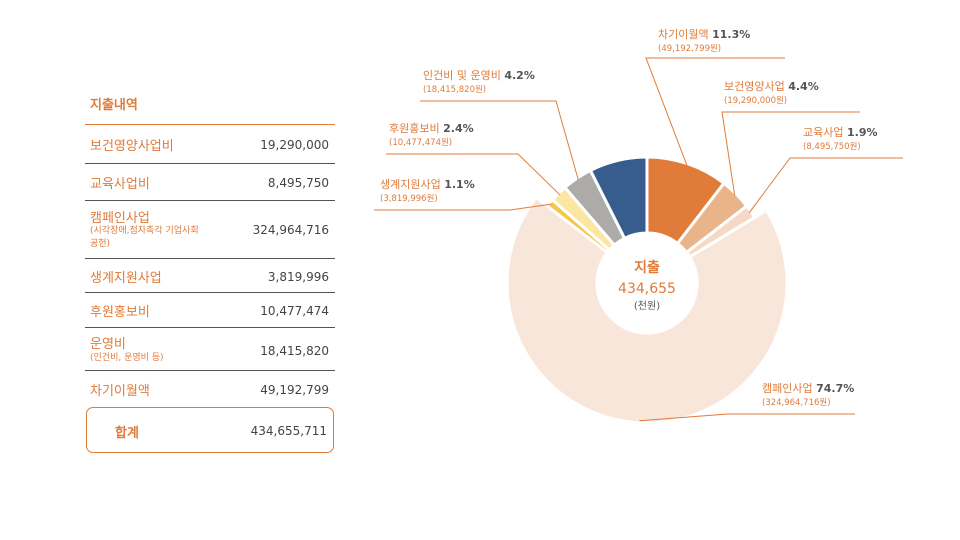  Describe the element at coordinates (685, 34) in the screenshot. I see `slice-label-name: 차기이월액` at that location.